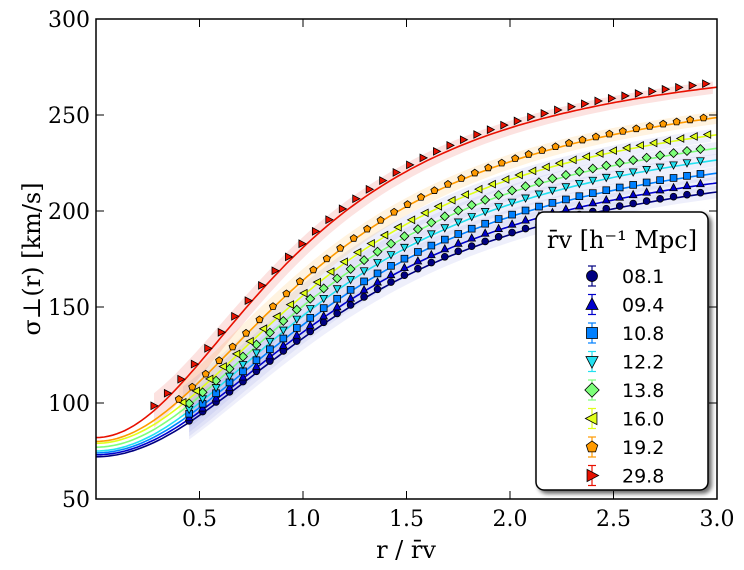  Describe the element at coordinates (643, 277) in the screenshot. I see `legend-label: 08.1` at that location.